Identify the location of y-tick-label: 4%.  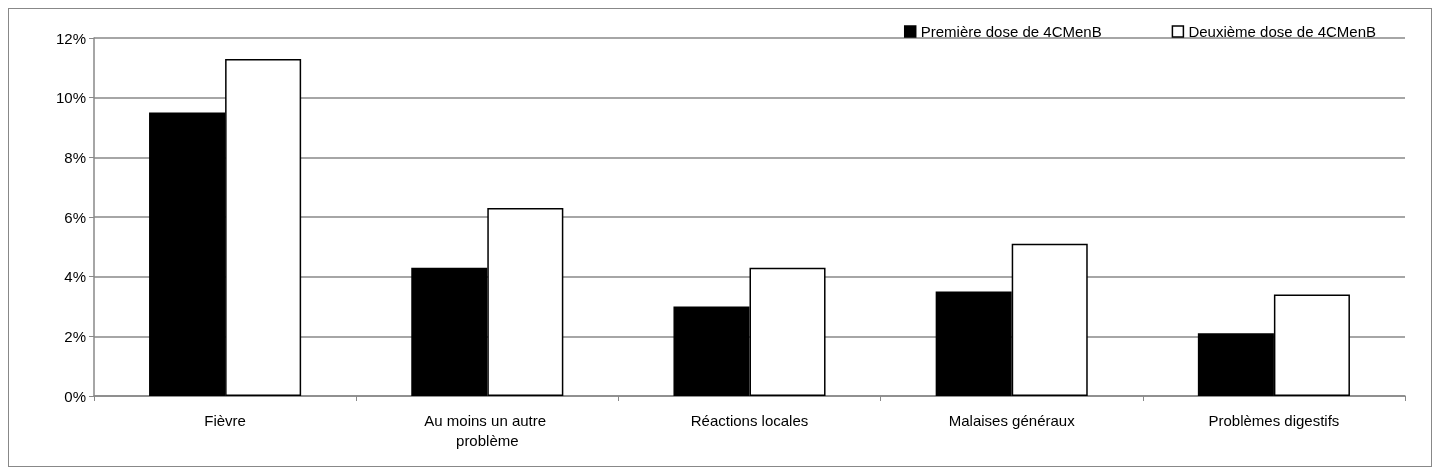
(75, 277).